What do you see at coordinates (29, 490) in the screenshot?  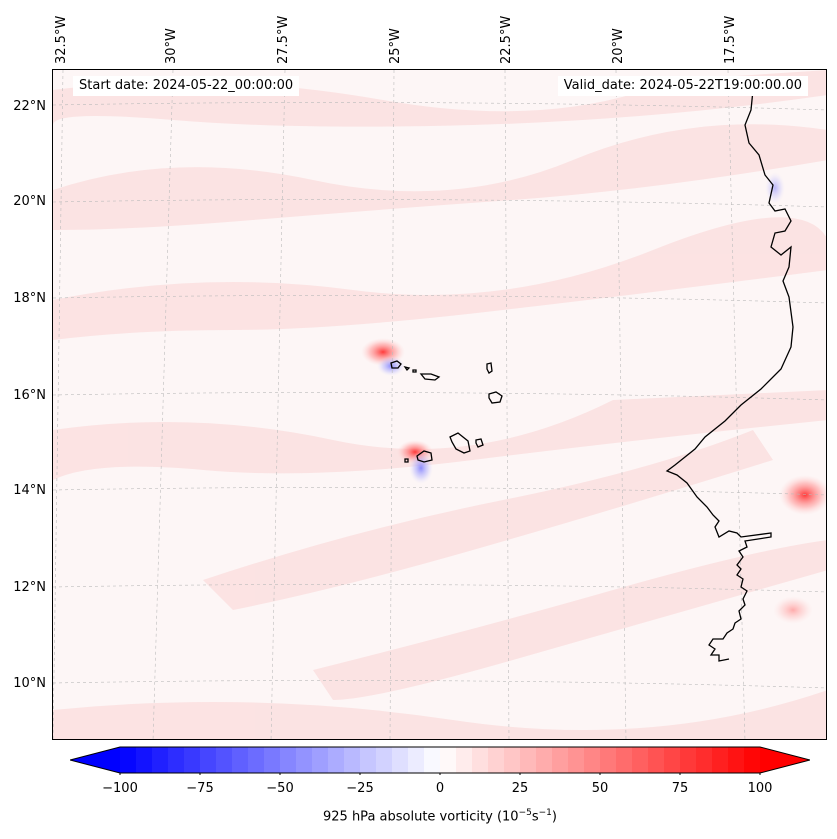 I see `lat-label: 14°N` at bounding box center [29, 490].